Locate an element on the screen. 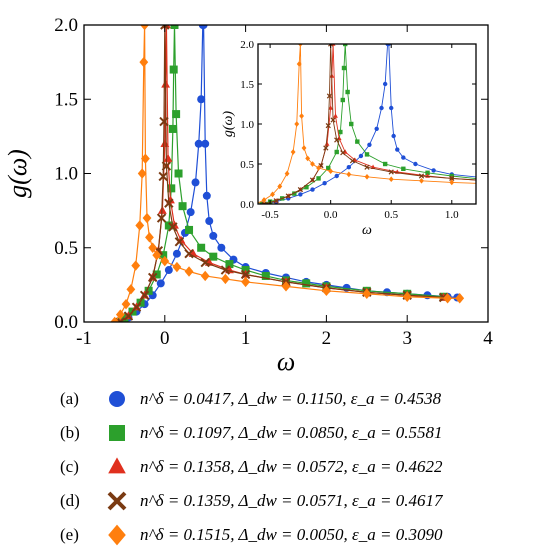 Image resolution: width=540 pixels, height=554 pixels. legend-marker-c is located at coordinates (117, 465).